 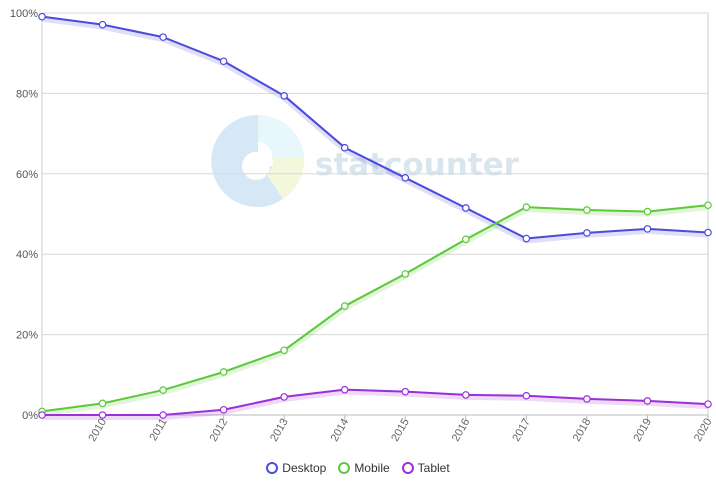 What do you see at coordinates (279, 430) in the screenshot?
I see `x-tick-label: 2013` at bounding box center [279, 430].